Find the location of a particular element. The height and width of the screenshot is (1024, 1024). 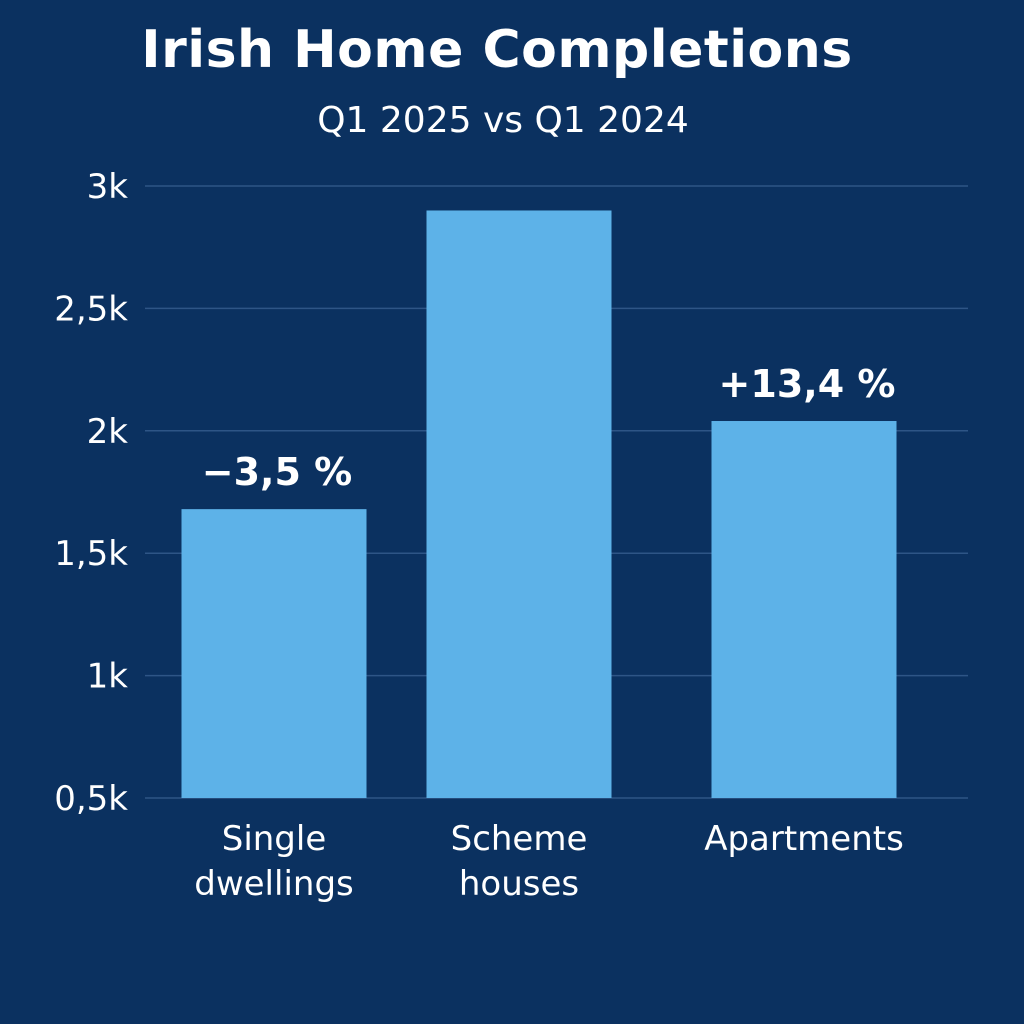

x-axis-categories: Single dwellings Scheme houses Apartments is located at coordinates (549, 861).